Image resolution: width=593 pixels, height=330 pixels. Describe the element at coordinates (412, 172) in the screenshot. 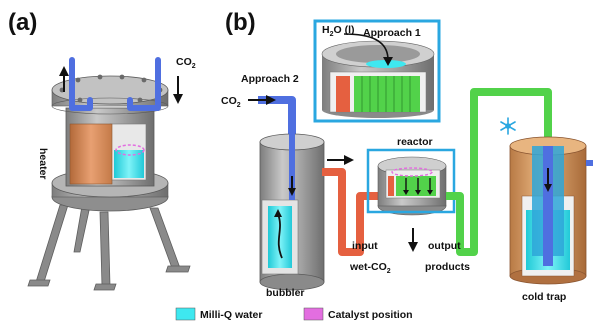

I see `catalyst-position-b` at that location.